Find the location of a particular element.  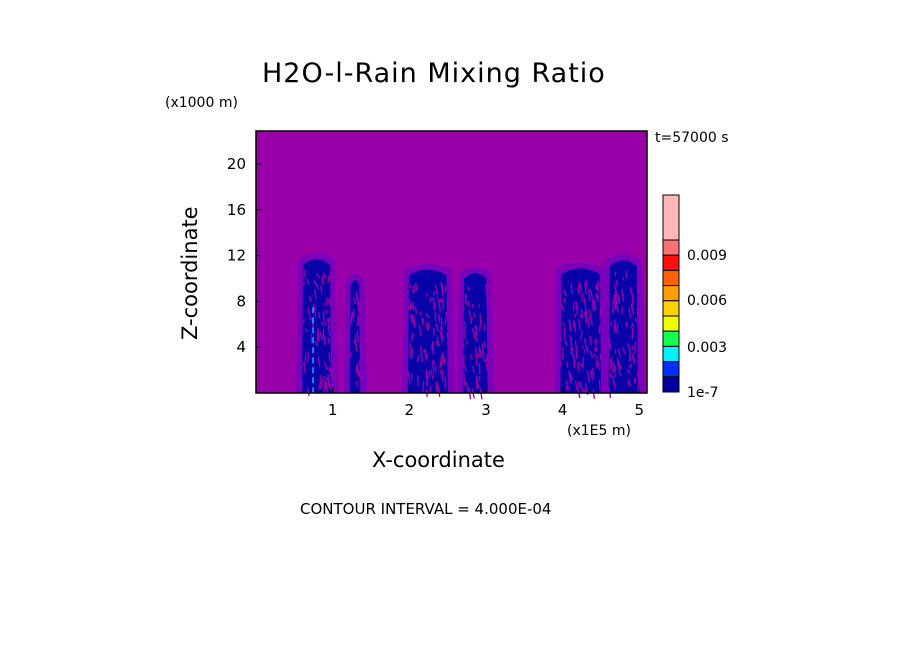

y-tick-label: 20 is located at coordinates (236, 164).